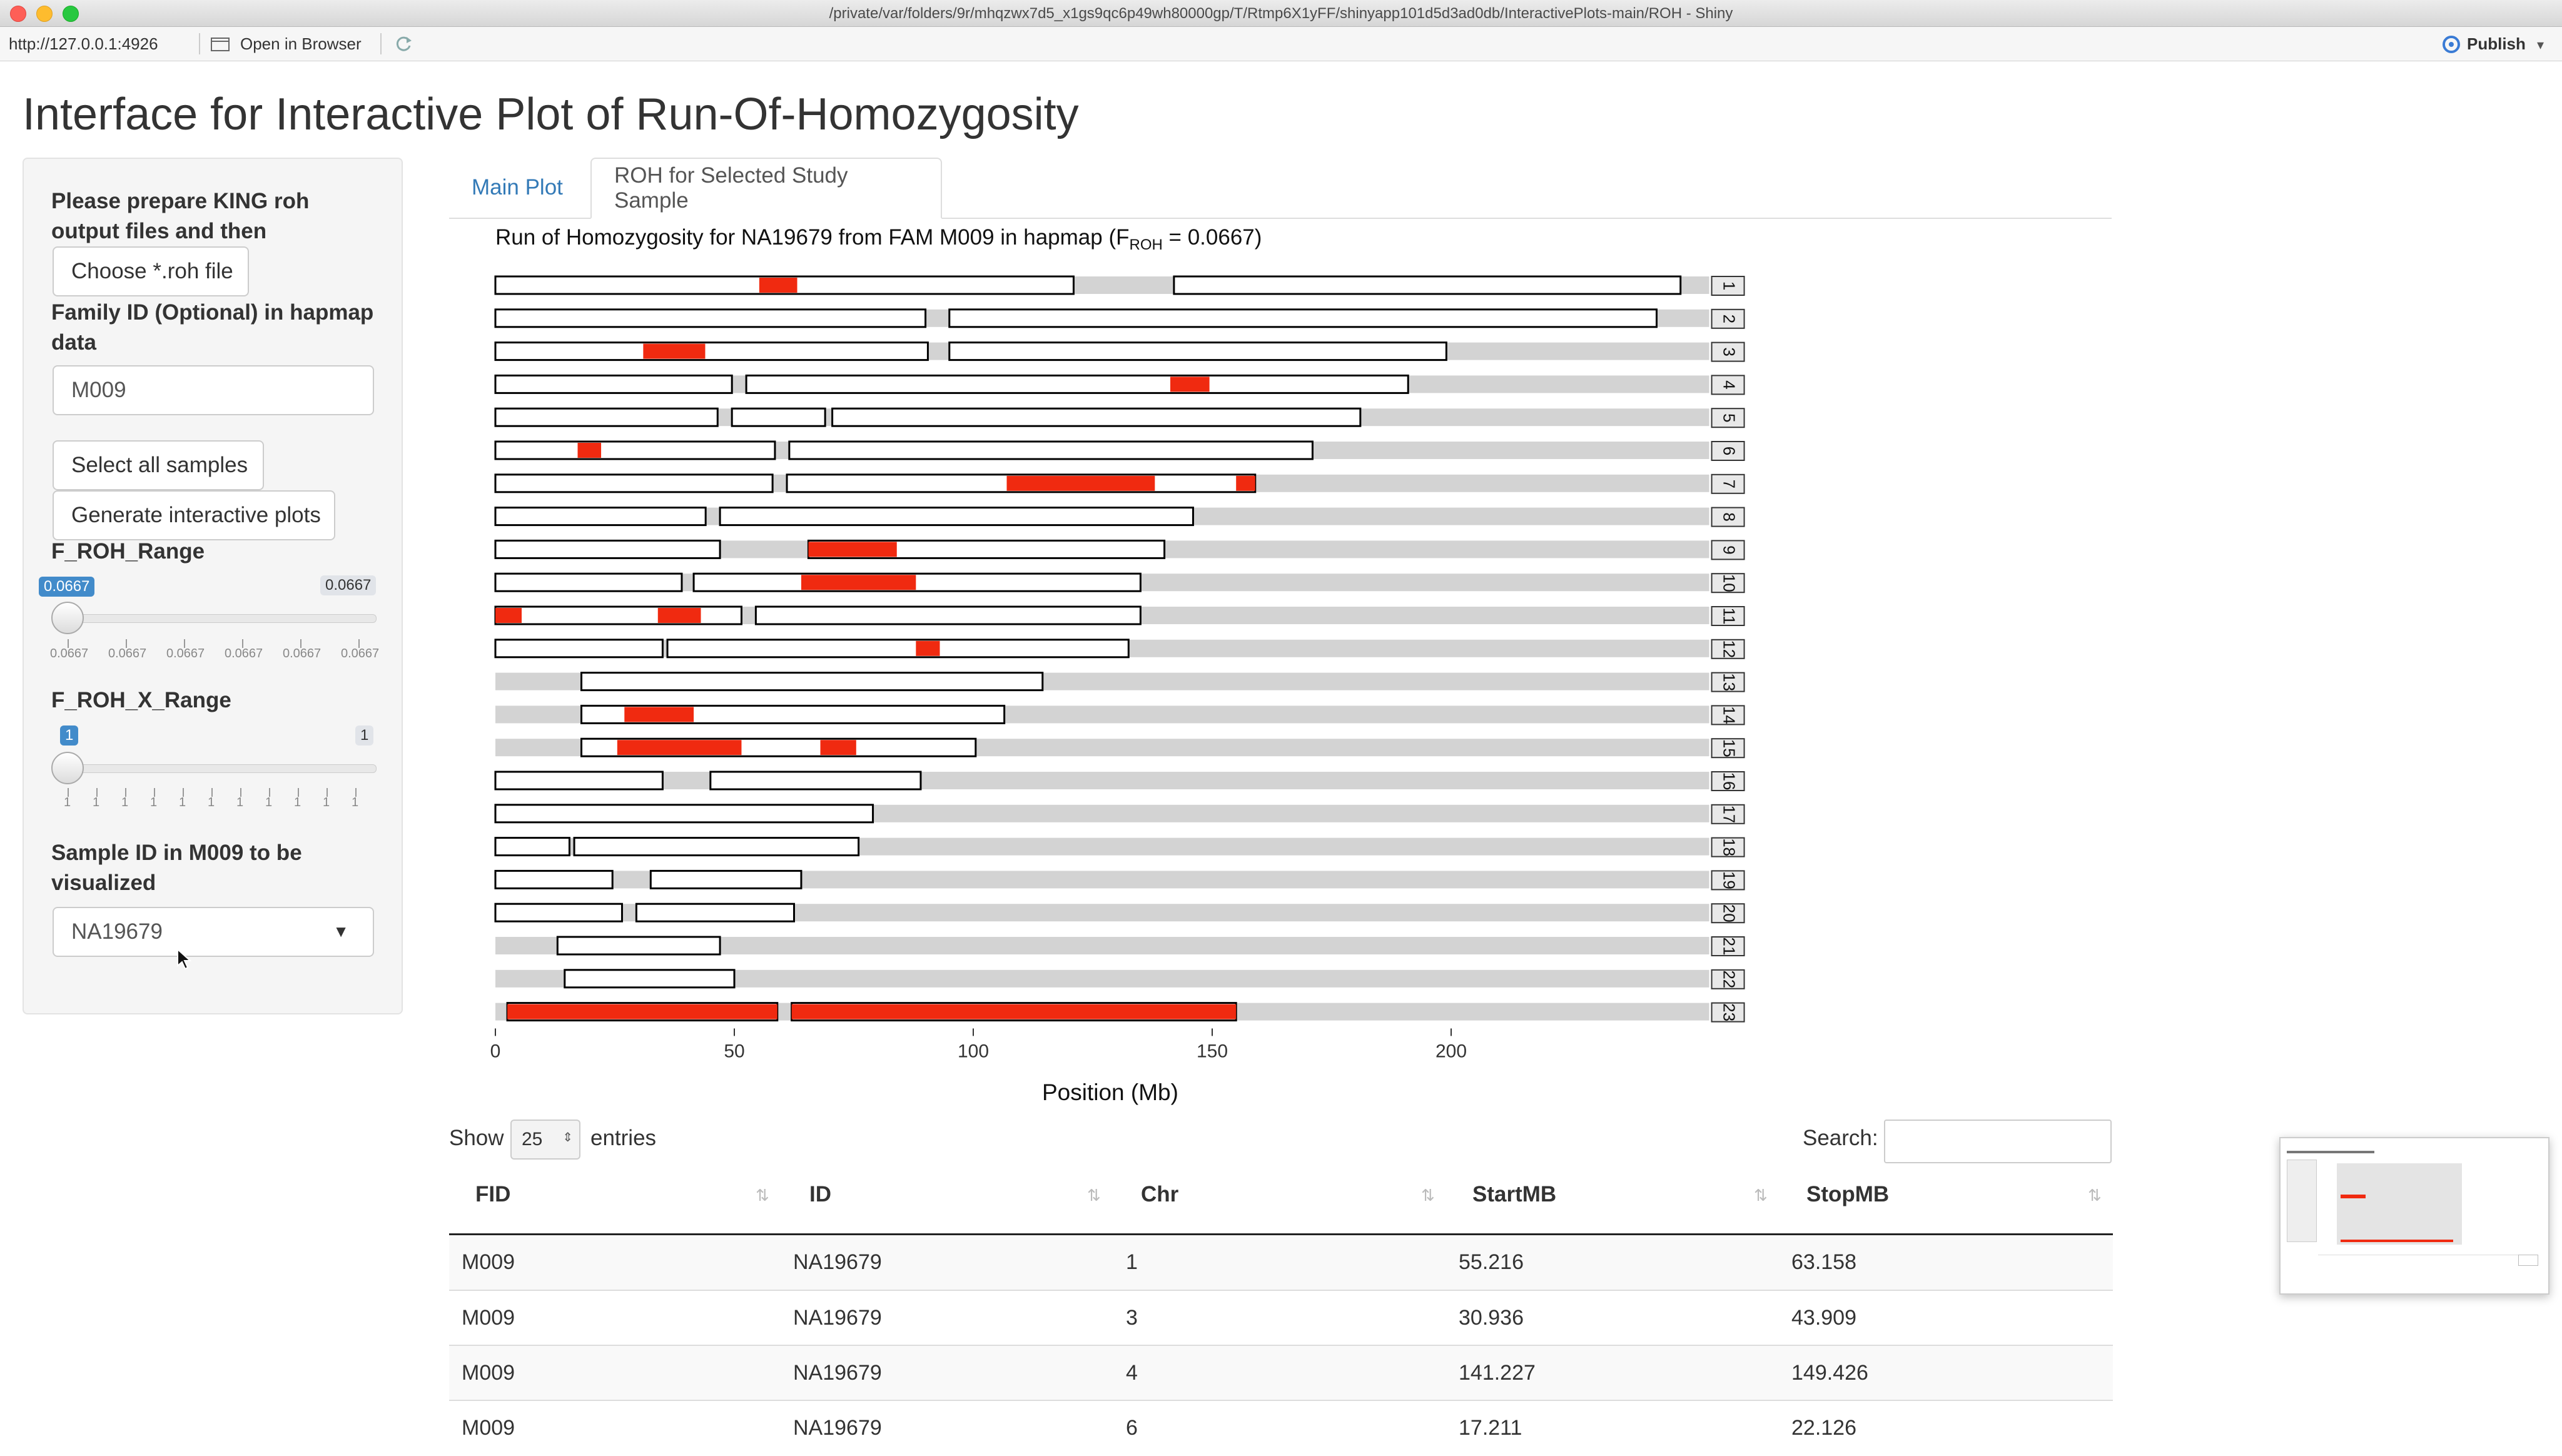 The width and height of the screenshot is (2562, 1456). I want to click on chr-label: 2, so click(1729, 319).